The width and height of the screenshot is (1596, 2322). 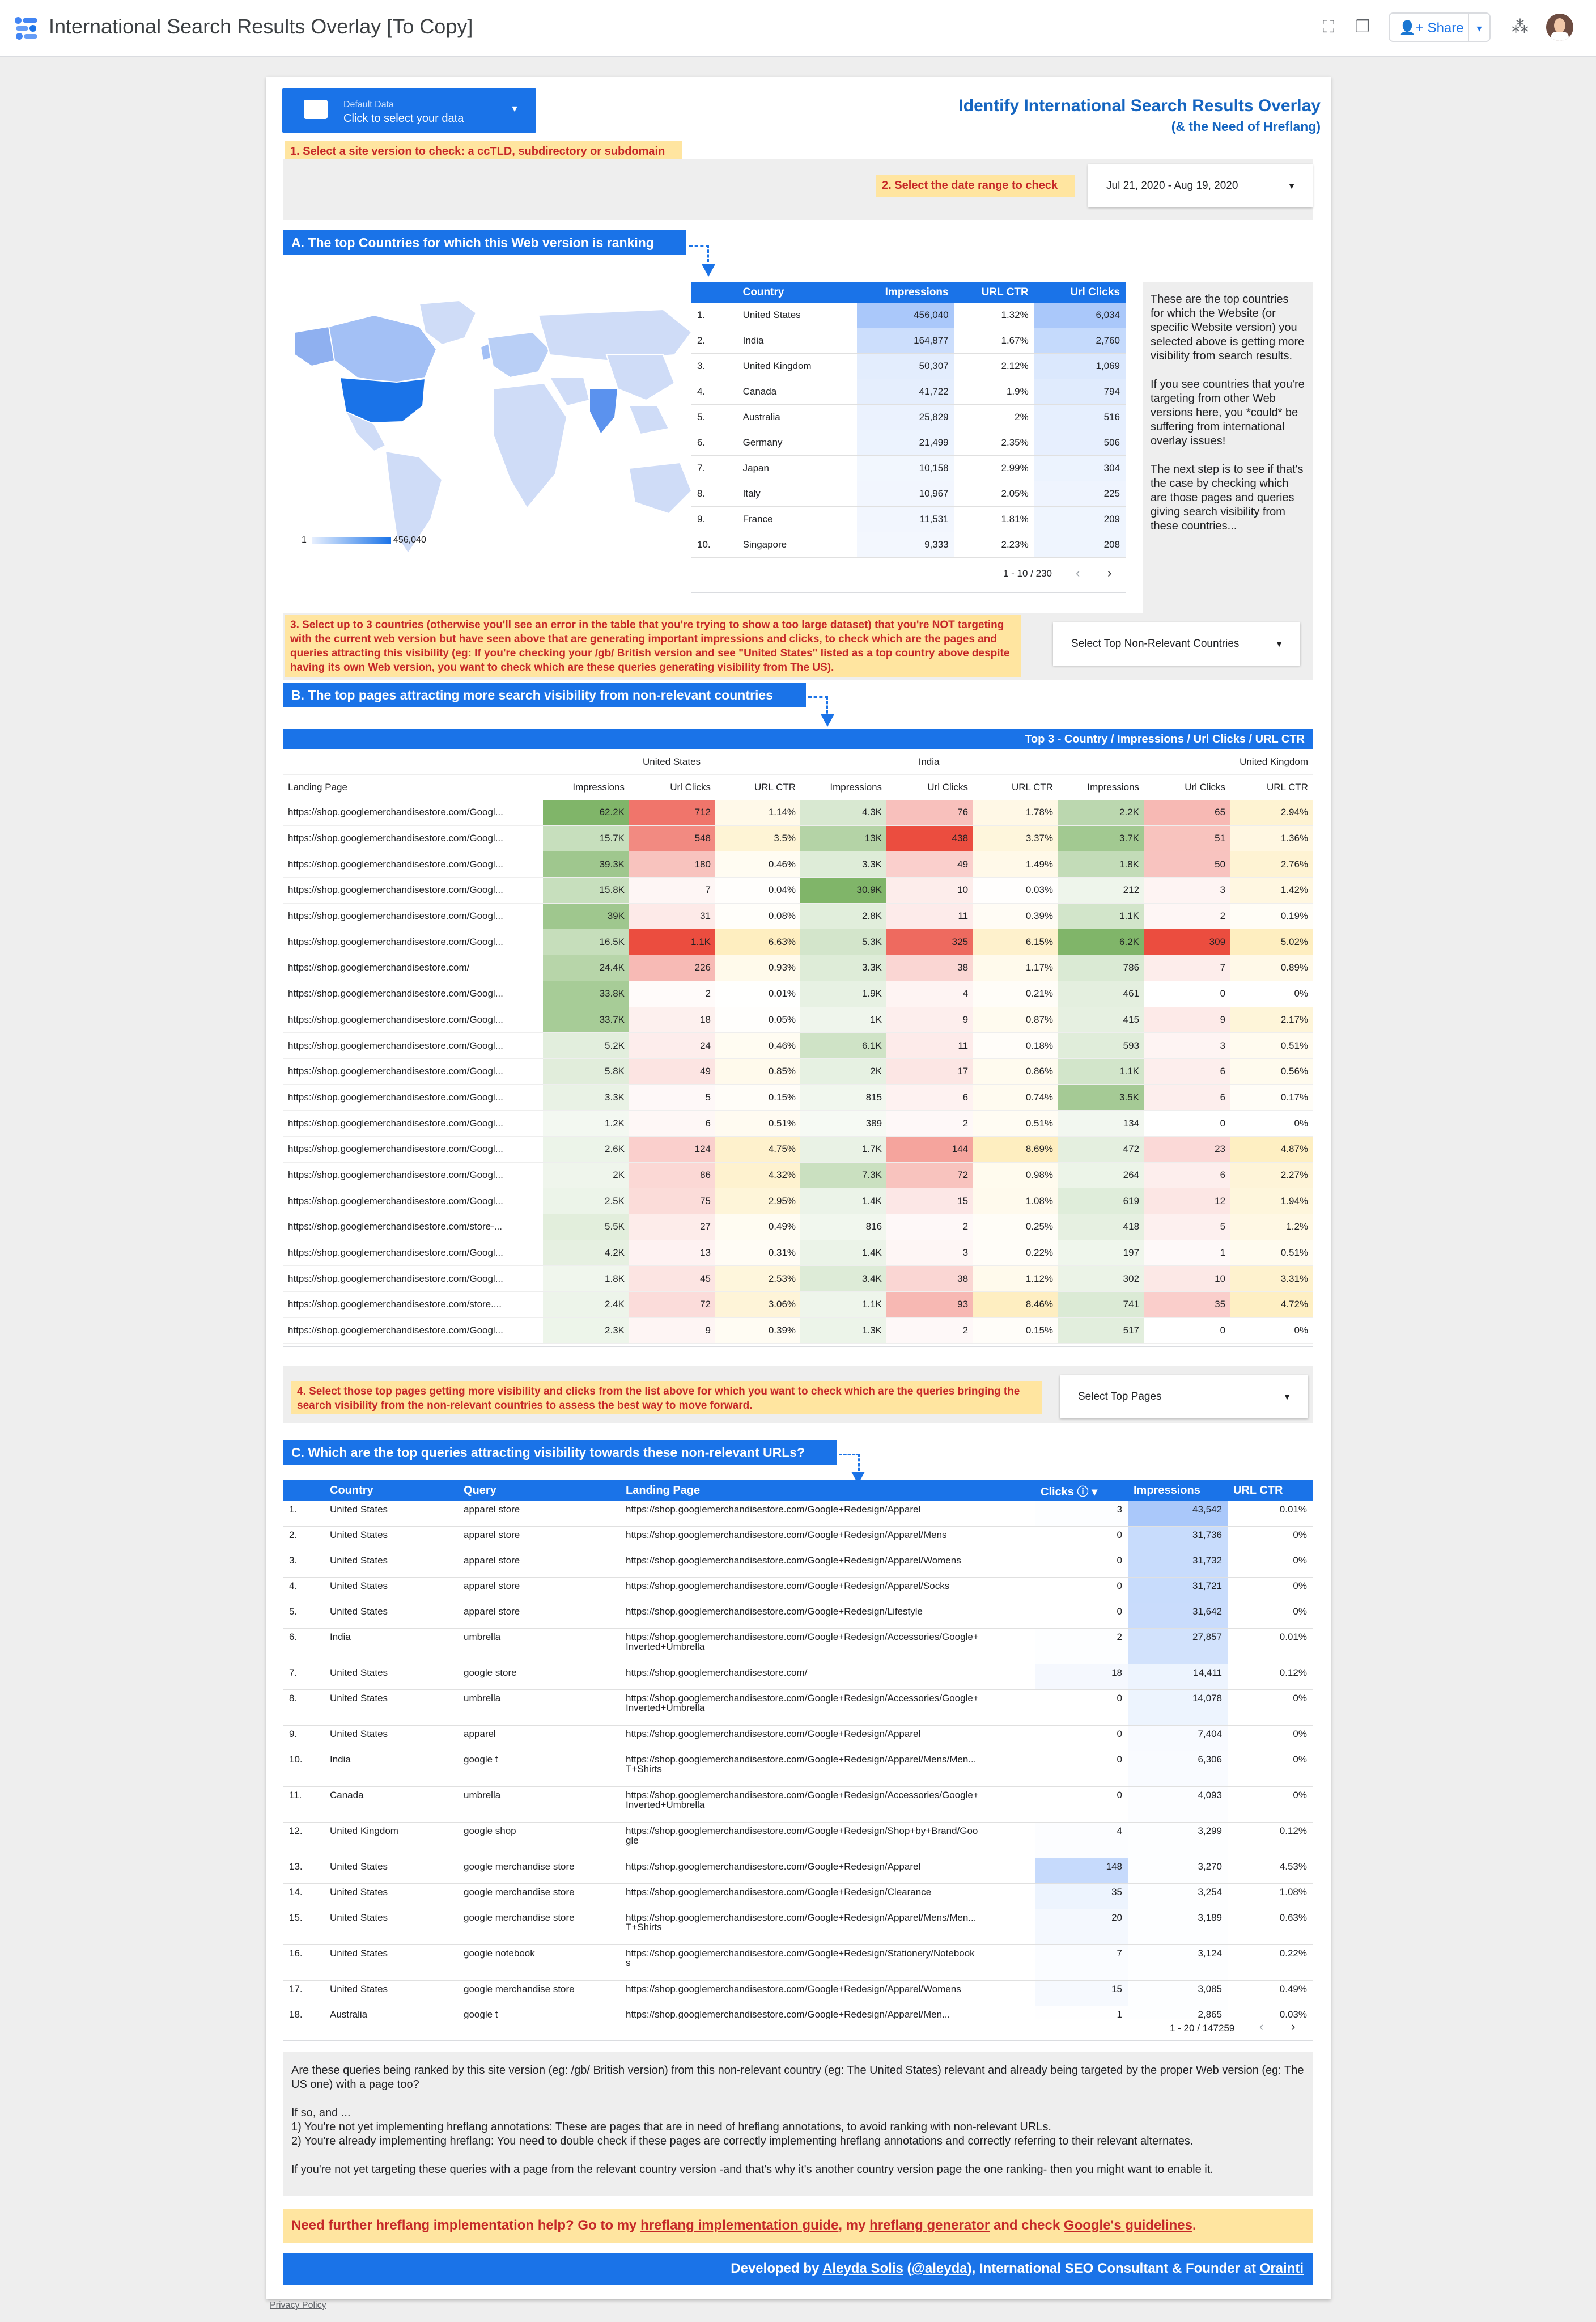 I want to click on hreflang-generator-link: hreflang generator, so click(x=929, y=2225).